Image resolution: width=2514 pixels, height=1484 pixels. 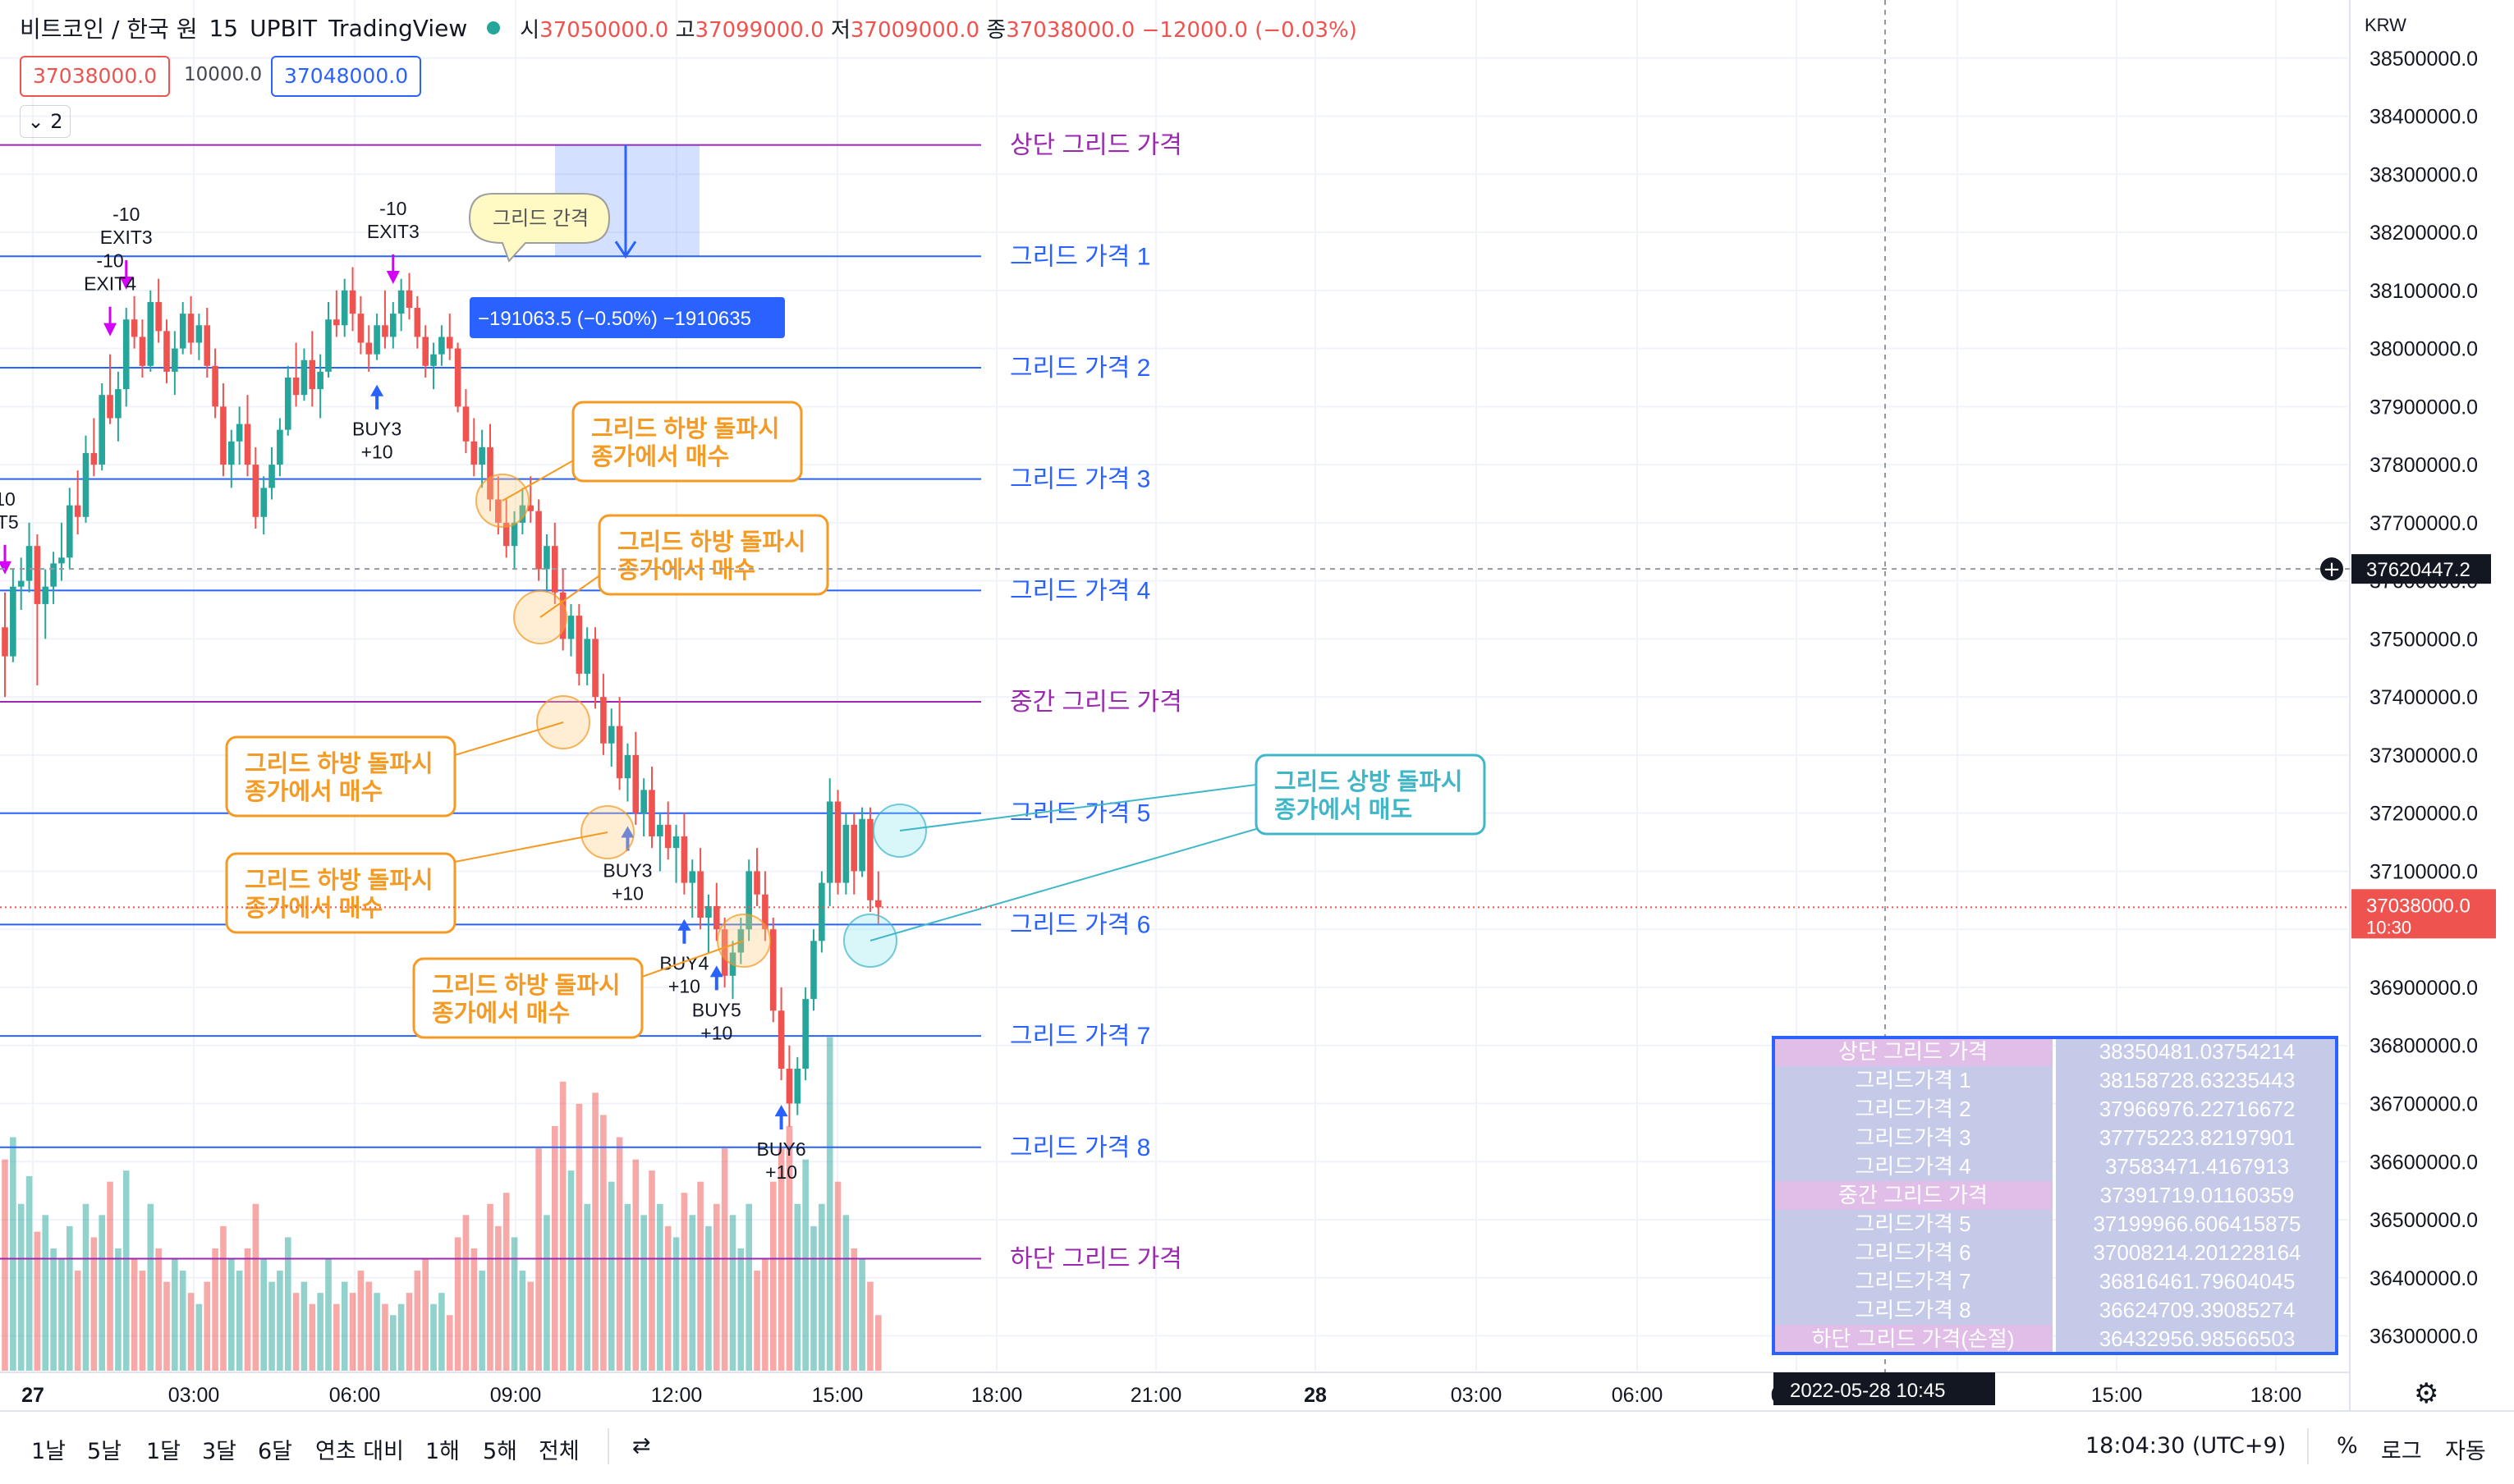 What do you see at coordinates (340, 880) in the screenshot?
I see `buy-callout-4-line1: 그리드 하방 돌파시` at bounding box center [340, 880].